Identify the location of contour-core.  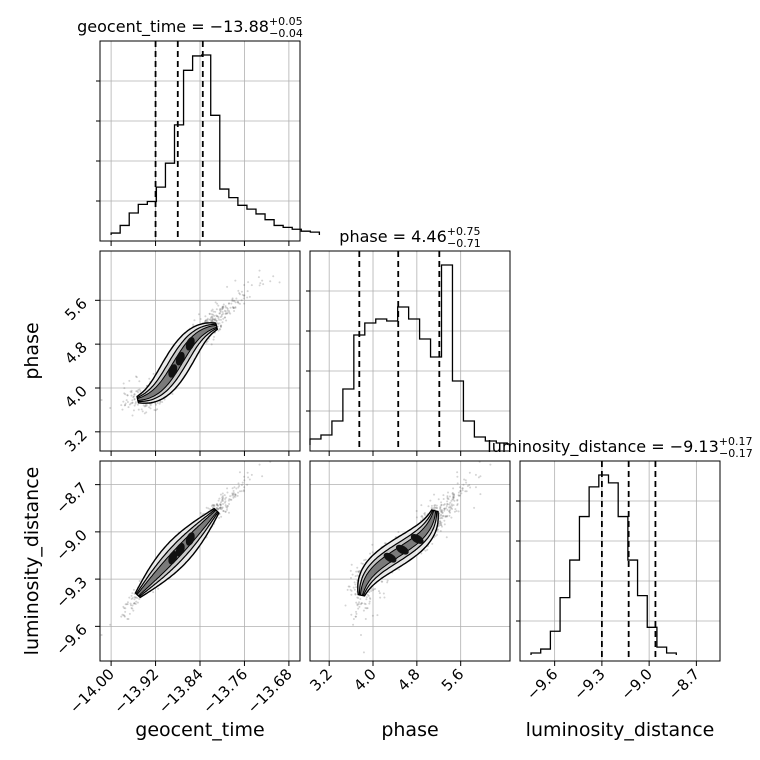
(180, 549).